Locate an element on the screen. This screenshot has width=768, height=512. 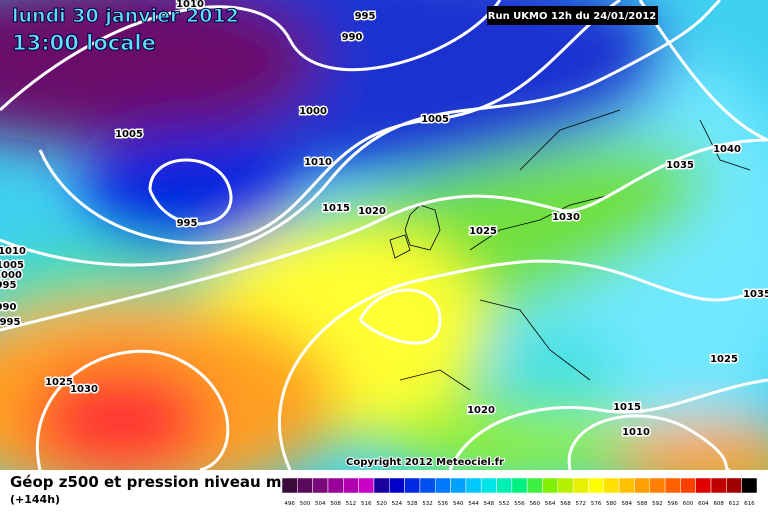
legend-label: 544 is located at coordinates (473, 504).